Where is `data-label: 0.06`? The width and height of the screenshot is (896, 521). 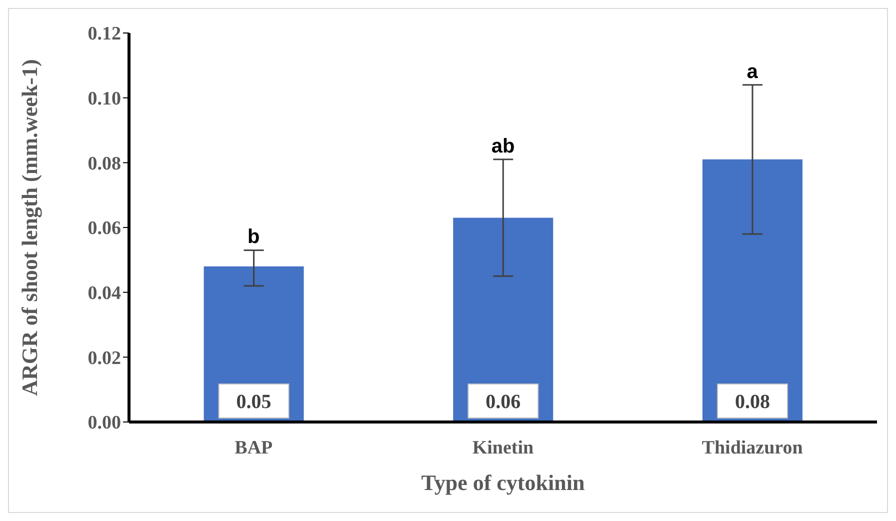 data-label: 0.06 is located at coordinates (503, 402).